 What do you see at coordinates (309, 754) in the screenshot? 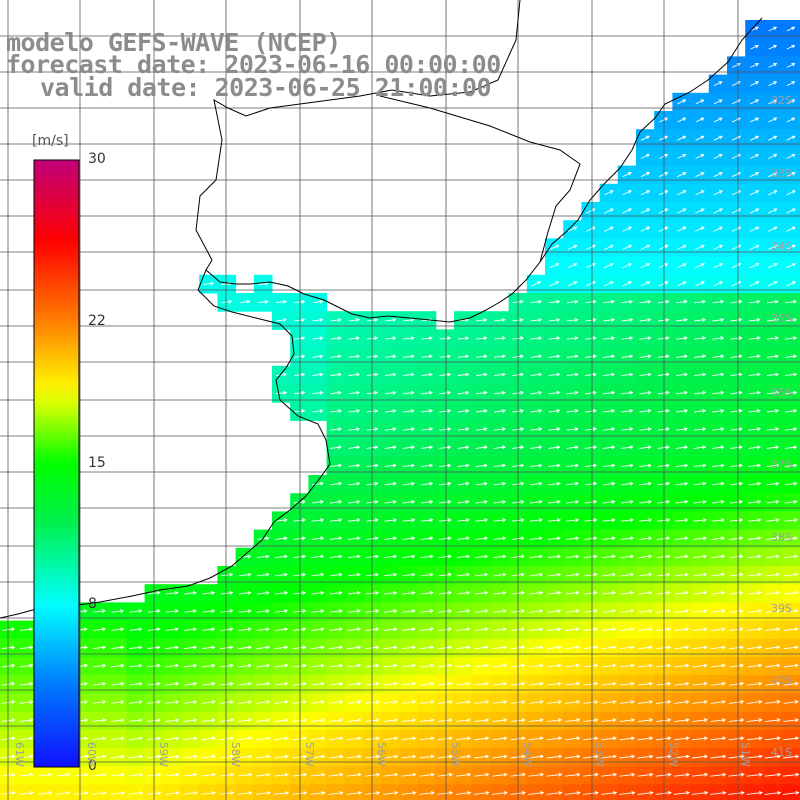
I see `longitude-label: 57W` at bounding box center [309, 754].